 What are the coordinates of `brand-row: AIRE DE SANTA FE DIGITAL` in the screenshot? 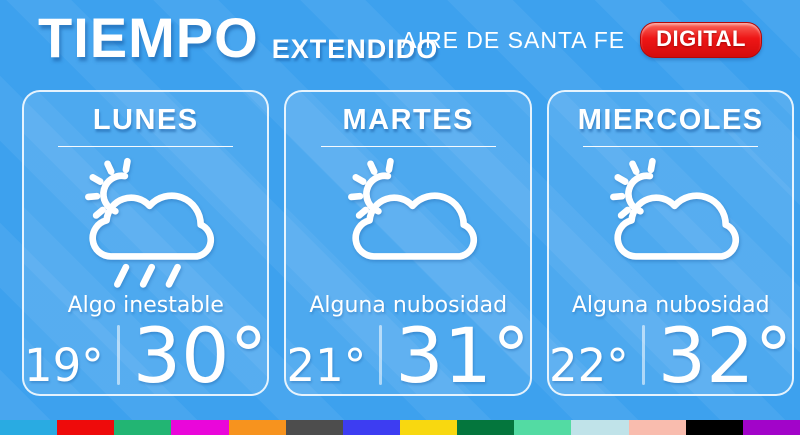 It's located at (581, 40).